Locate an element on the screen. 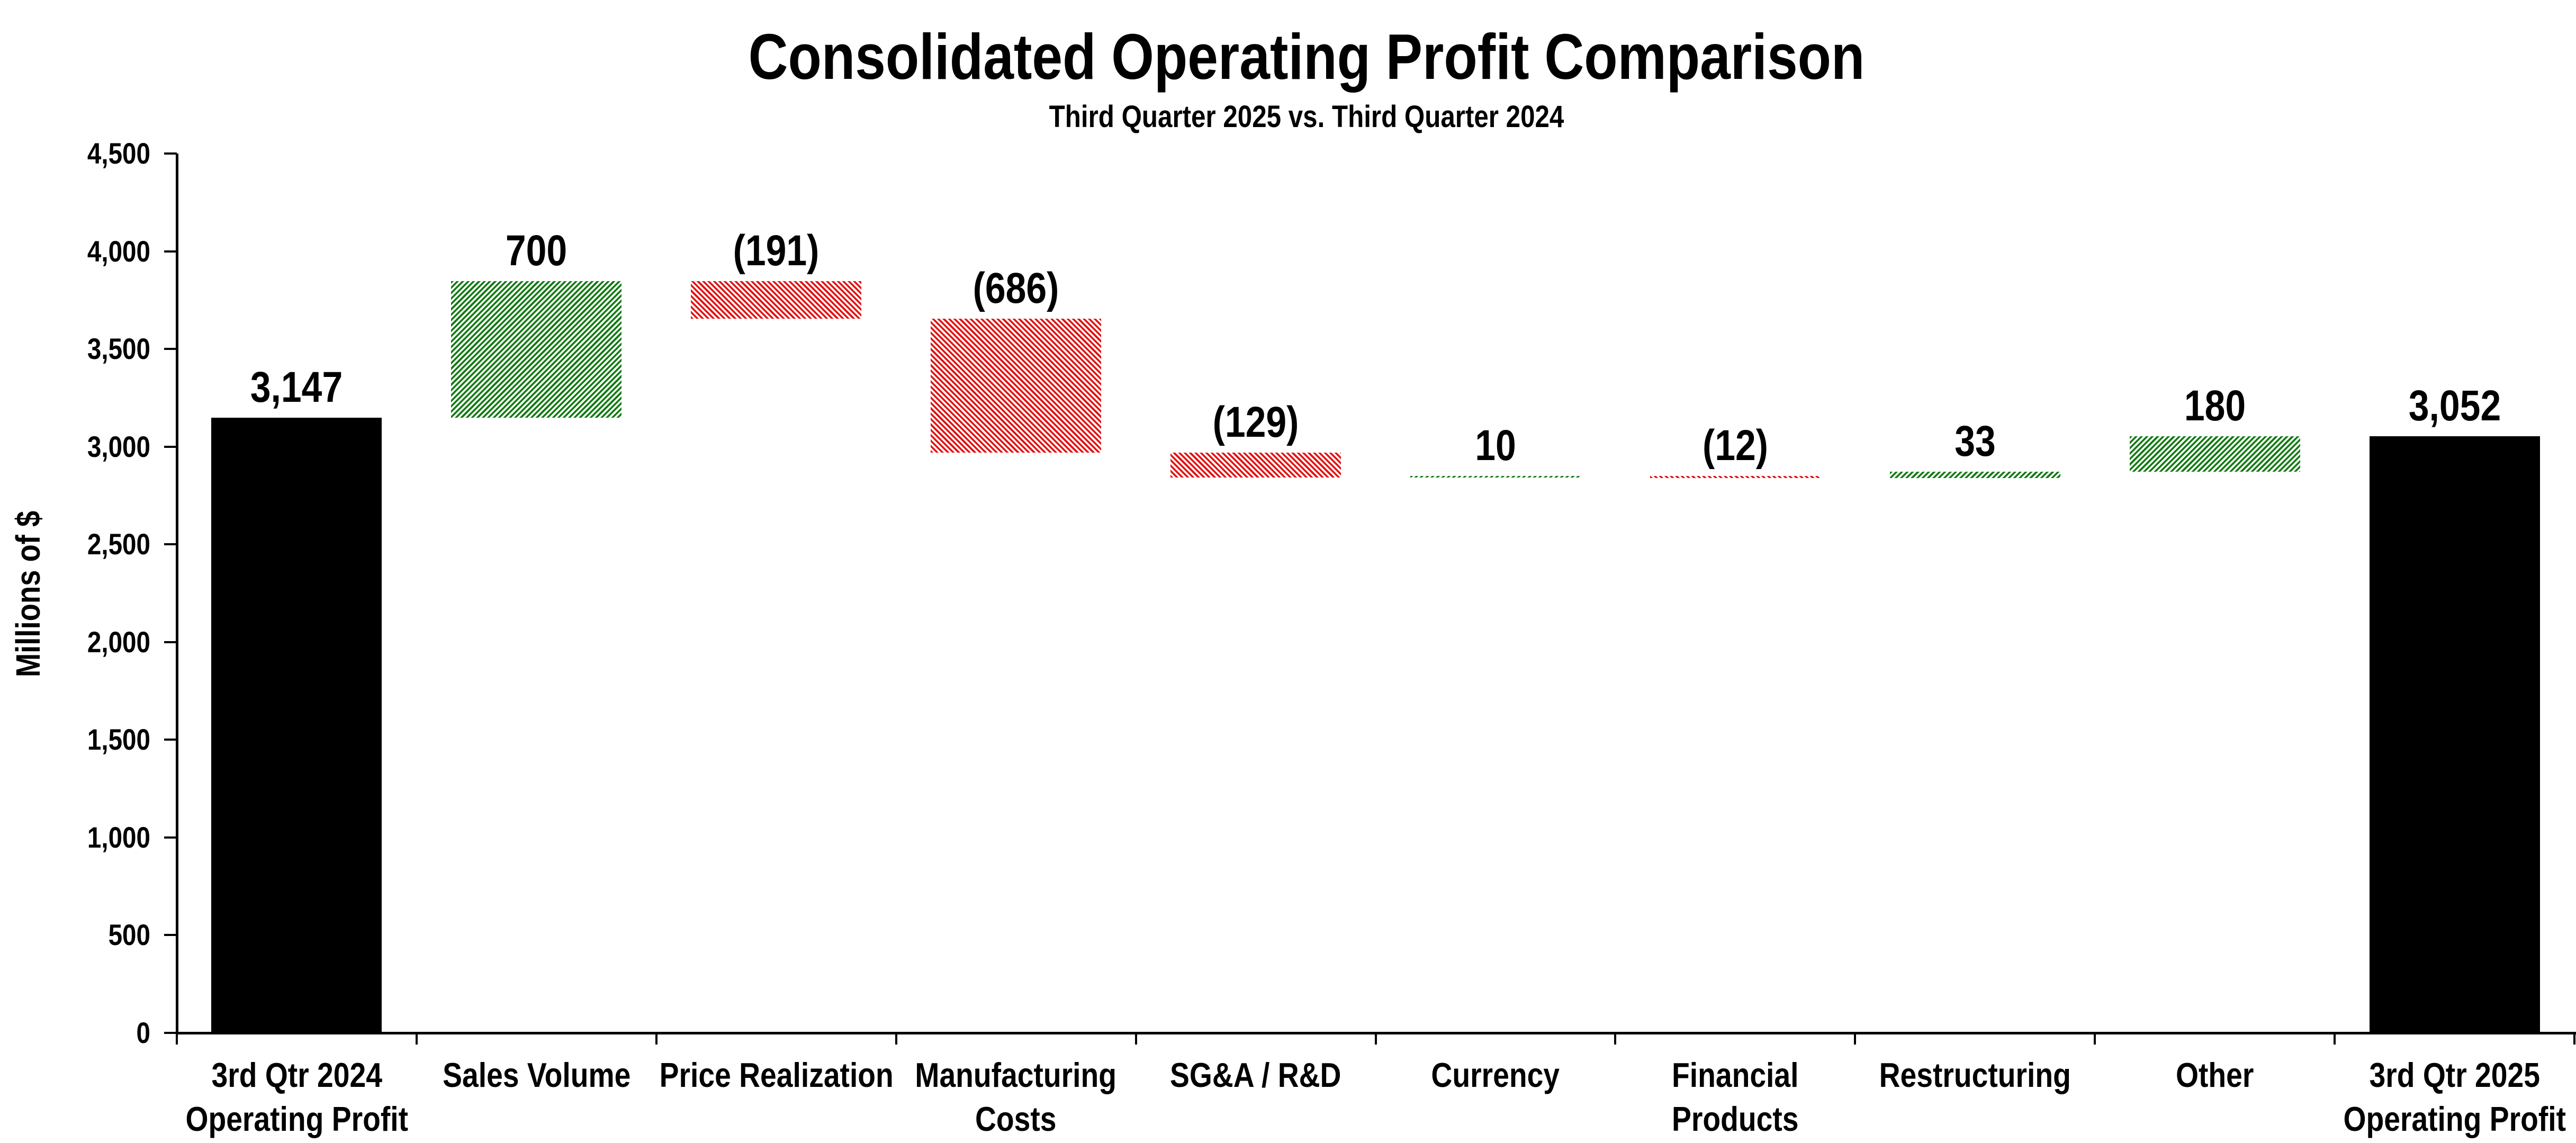 Image resolution: width=2576 pixels, height=1143 pixels. category-label-price-realization: Price Realization is located at coordinates (776, 1075).